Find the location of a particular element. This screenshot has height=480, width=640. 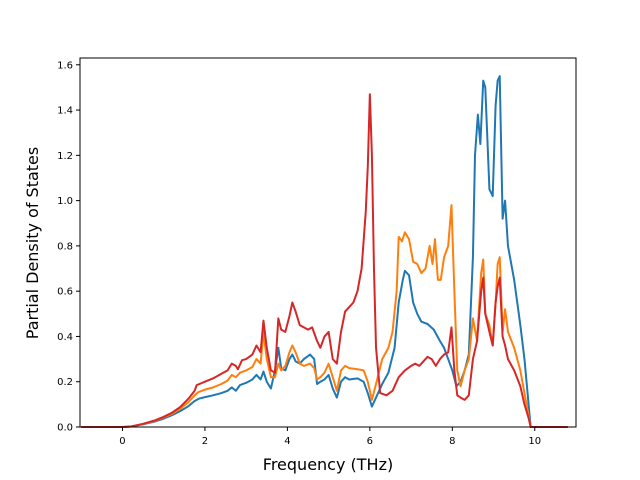

y-tick-label: 0.6 is located at coordinates (65, 292).